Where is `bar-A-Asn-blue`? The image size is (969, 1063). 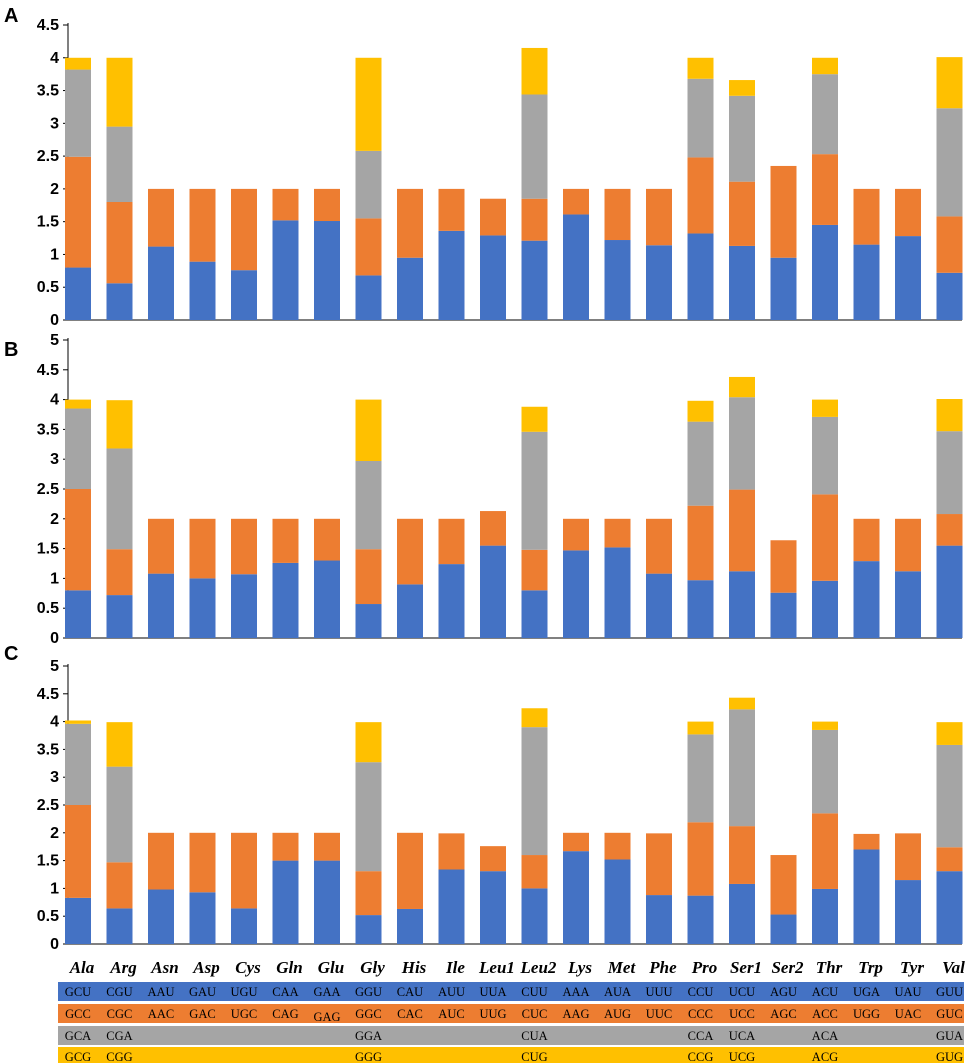 bar-A-Asn-blue is located at coordinates (161, 283).